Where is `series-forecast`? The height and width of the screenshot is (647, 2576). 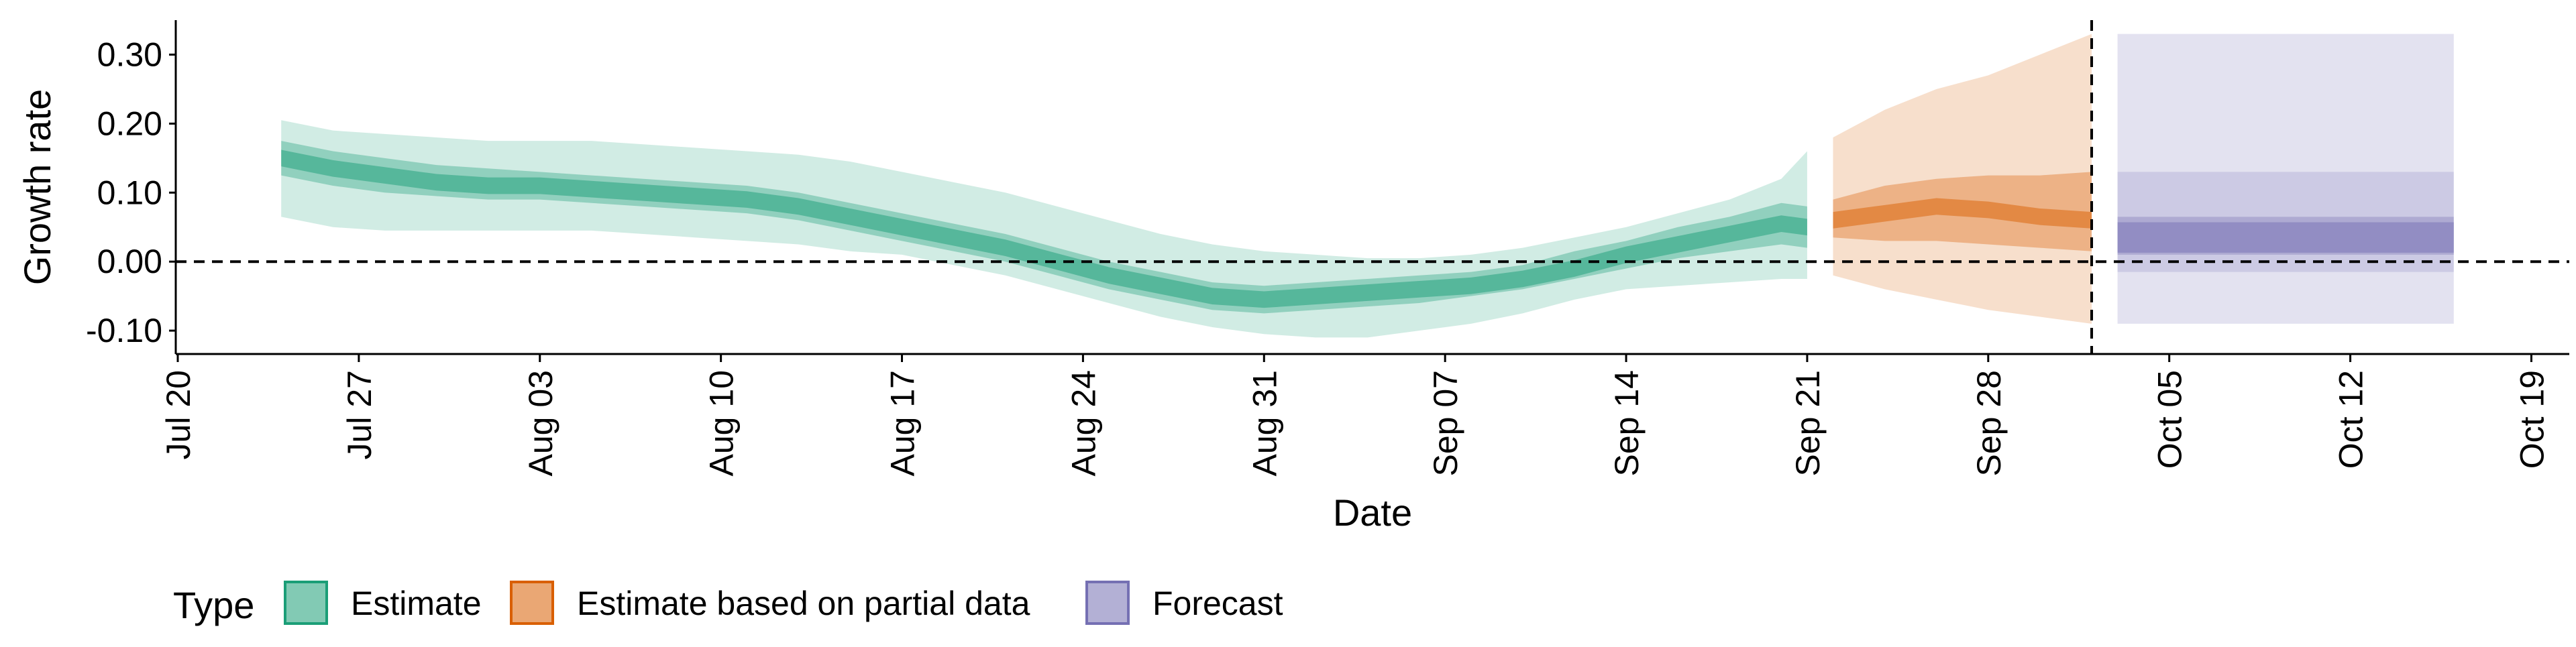 series-forecast is located at coordinates (2285, 179).